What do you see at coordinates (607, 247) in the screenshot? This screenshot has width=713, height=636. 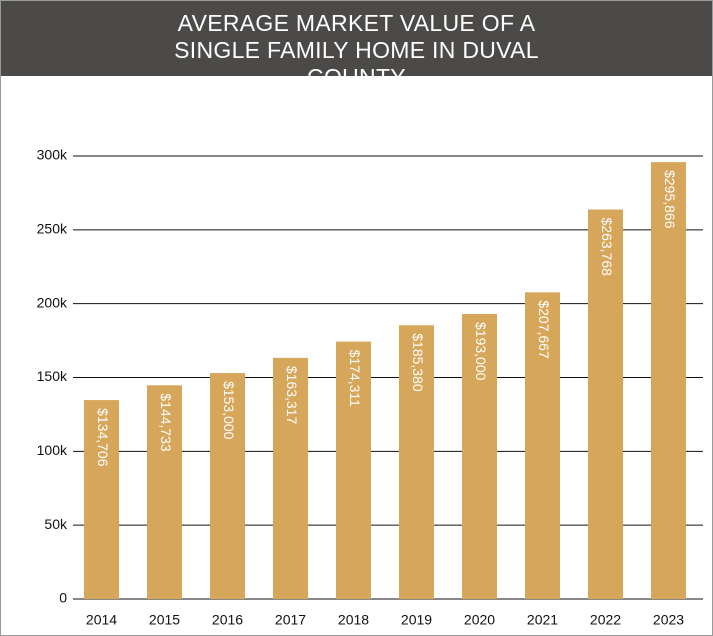 I see `value-label: $263,768` at bounding box center [607, 247].